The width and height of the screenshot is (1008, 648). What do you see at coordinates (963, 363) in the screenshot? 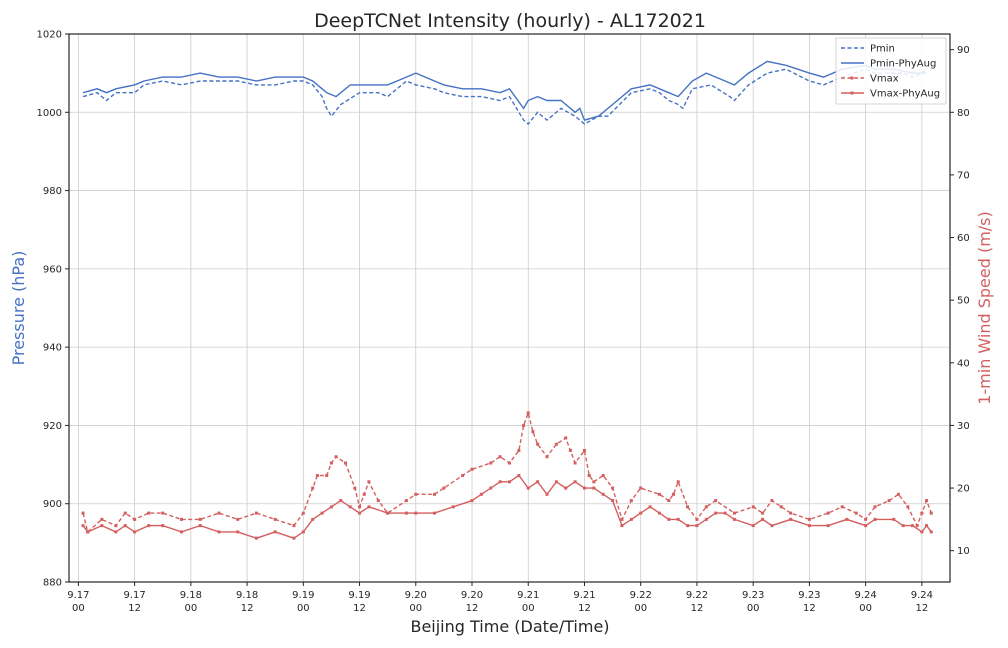
I see `y-right-tick-label: 40` at bounding box center [963, 363].